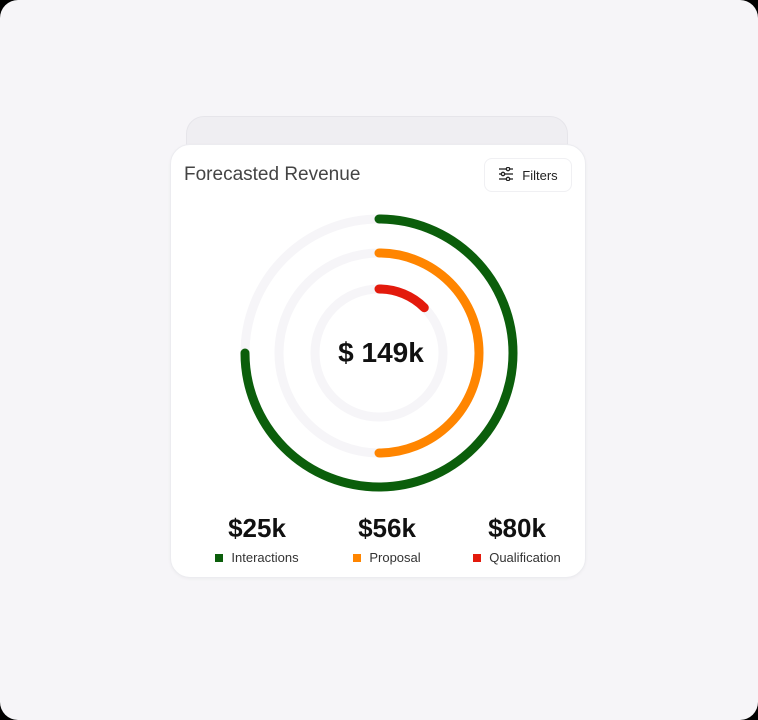  What do you see at coordinates (257, 528) in the screenshot?
I see `stat-value: $25k` at bounding box center [257, 528].